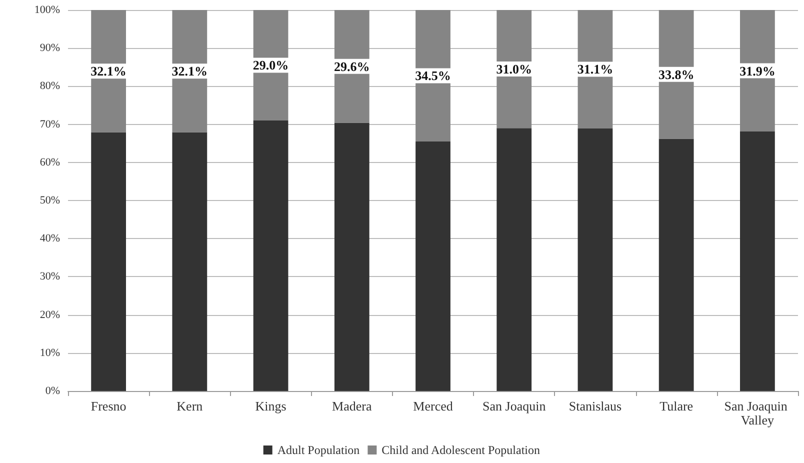 The height and width of the screenshot is (463, 804). Describe the element at coordinates (514, 69) in the screenshot. I see `data-label: 31.0%` at that location.